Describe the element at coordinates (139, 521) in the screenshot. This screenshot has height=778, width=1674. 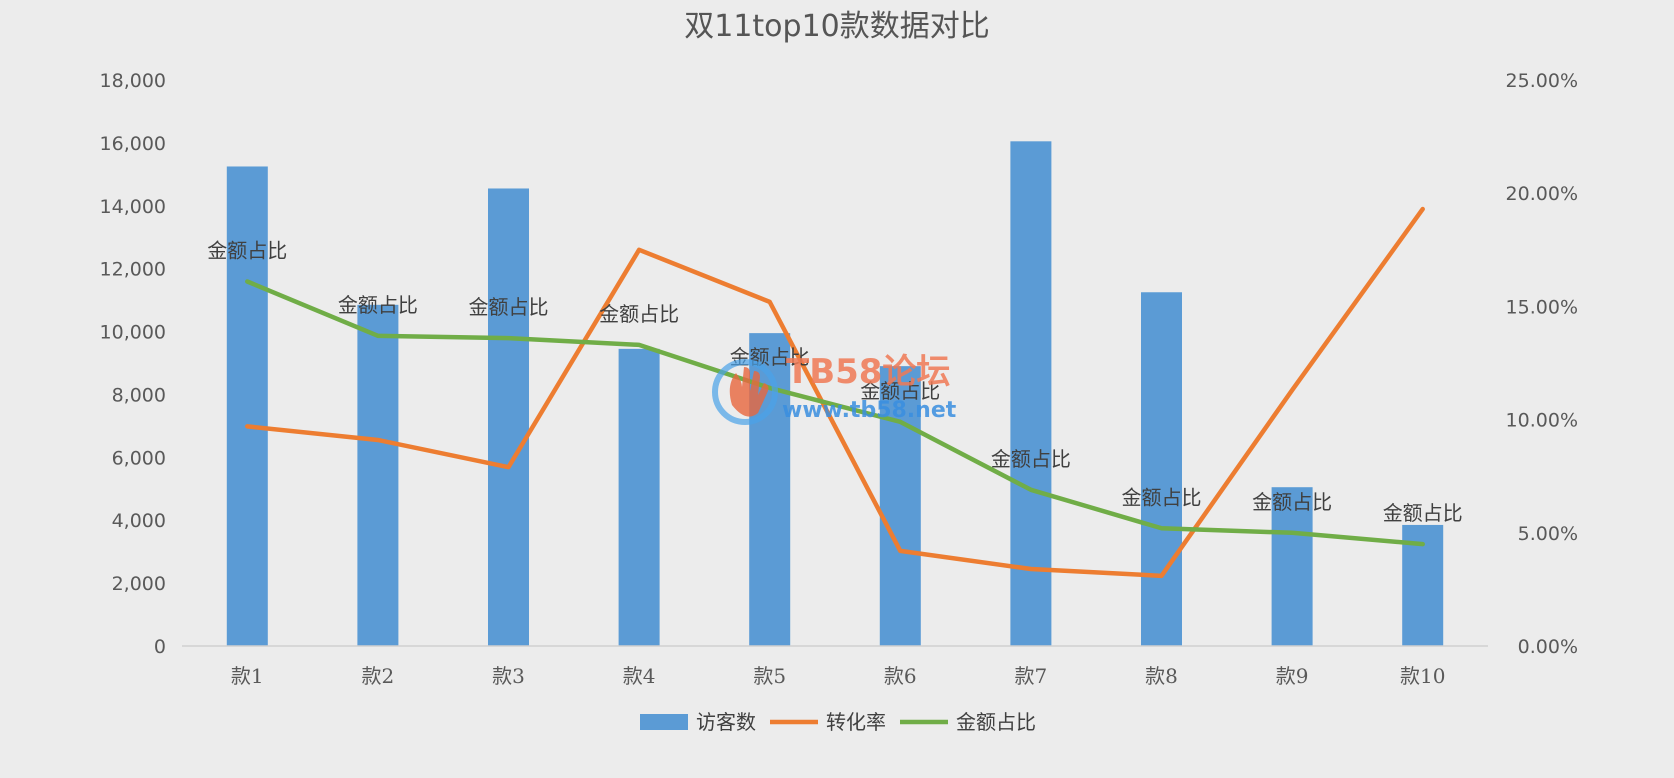
I see `left-tick-label: 4,000` at that location.